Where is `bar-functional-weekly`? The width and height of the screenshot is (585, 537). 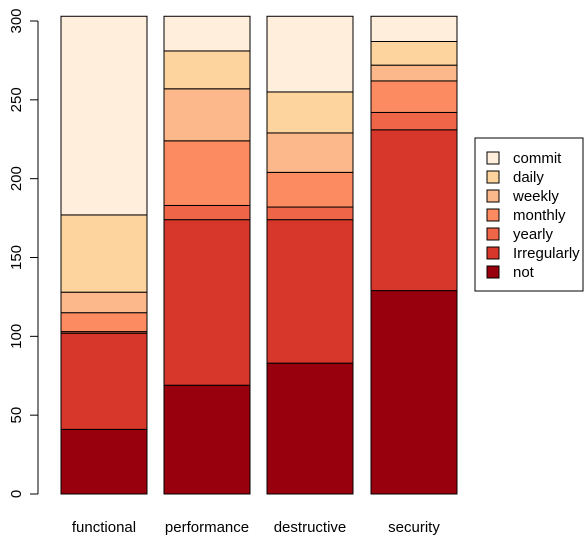
bar-functional-weekly is located at coordinates (104, 302).